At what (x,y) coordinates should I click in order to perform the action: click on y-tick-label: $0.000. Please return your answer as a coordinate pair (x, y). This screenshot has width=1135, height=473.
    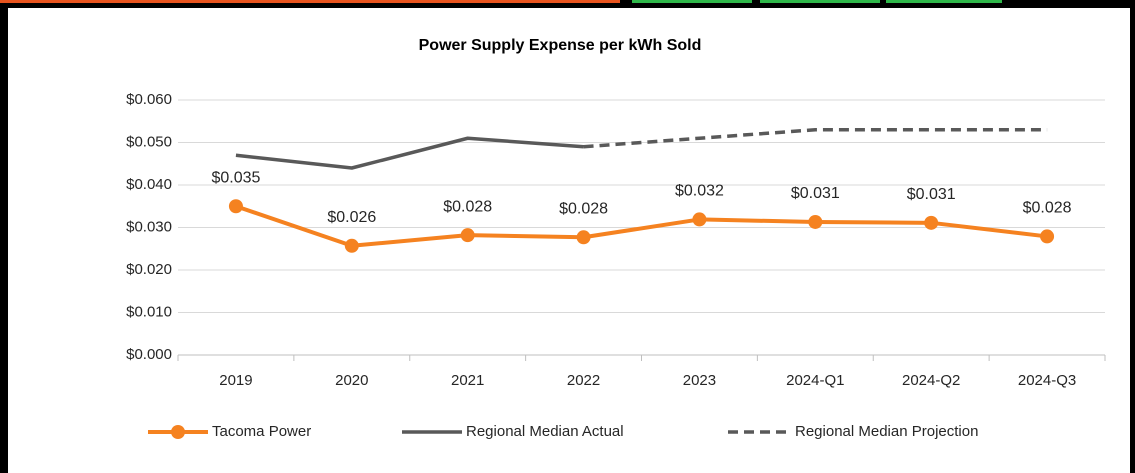
    Looking at the image, I should click on (149, 354).